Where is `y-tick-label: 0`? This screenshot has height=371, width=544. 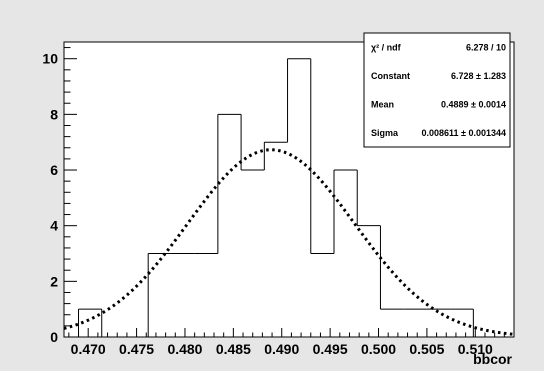
y-tick-label: 0 is located at coordinates (54, 337).